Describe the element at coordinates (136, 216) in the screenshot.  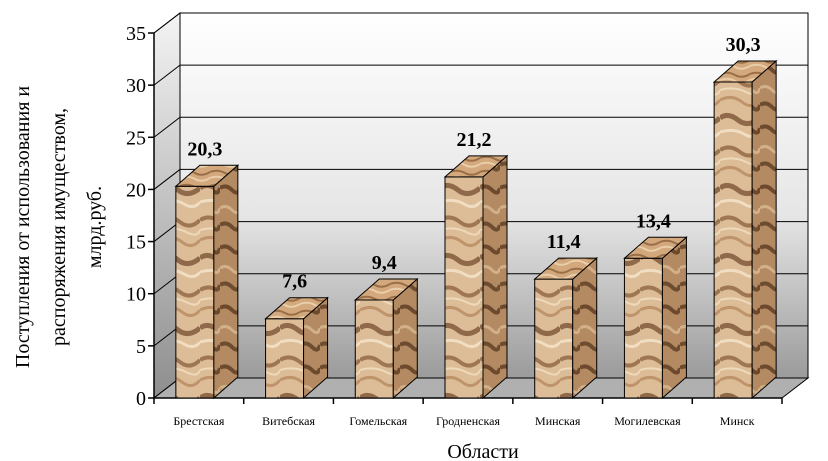
I see `y-tick-labels: 0 5 10 15 20 25 30 35` at that location.